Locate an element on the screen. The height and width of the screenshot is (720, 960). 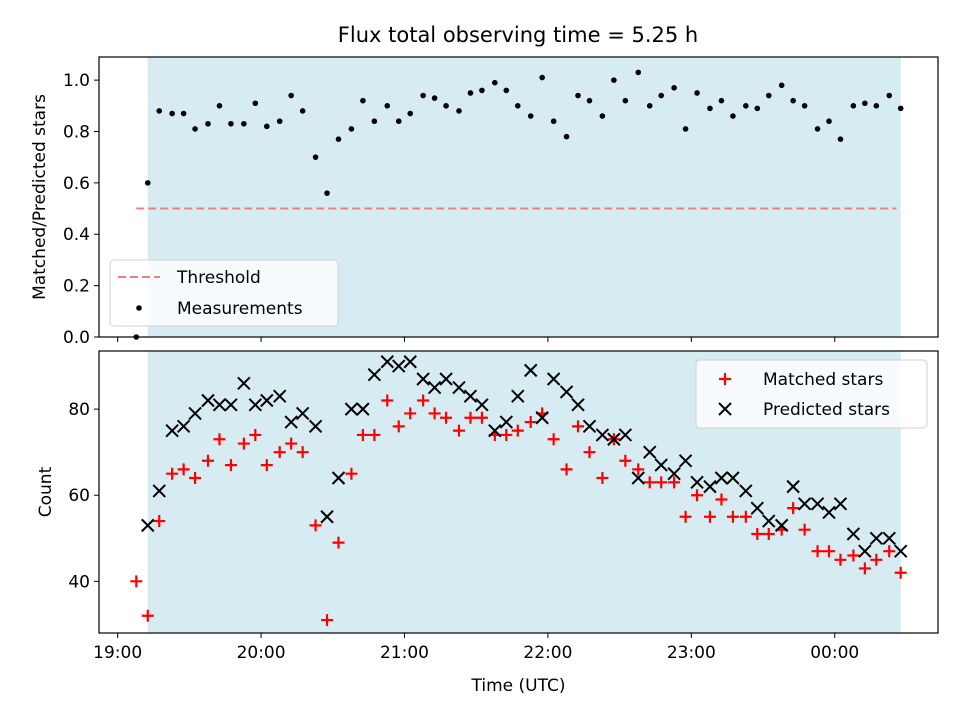
legend-predicted-label: Predicted stars is located at coordinates (826, 410).